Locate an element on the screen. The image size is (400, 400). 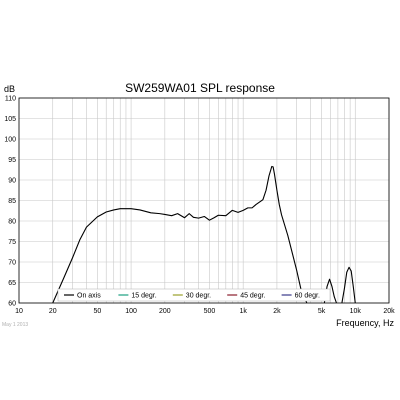
y-tick-label: 80 is located at coordinates (12, 222).